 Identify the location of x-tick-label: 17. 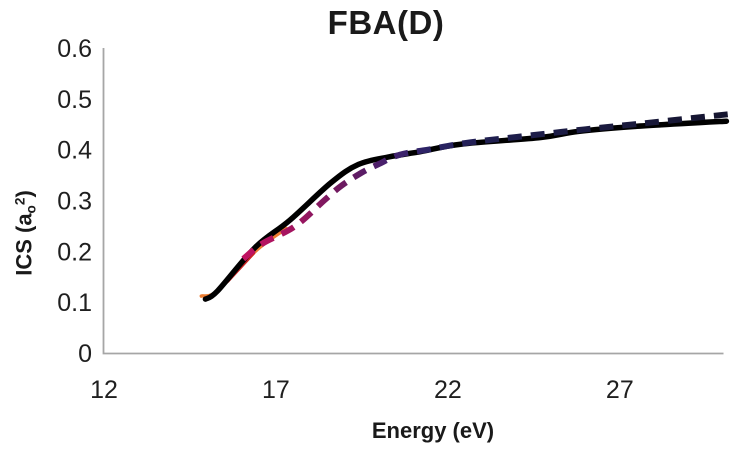
(276, 390).